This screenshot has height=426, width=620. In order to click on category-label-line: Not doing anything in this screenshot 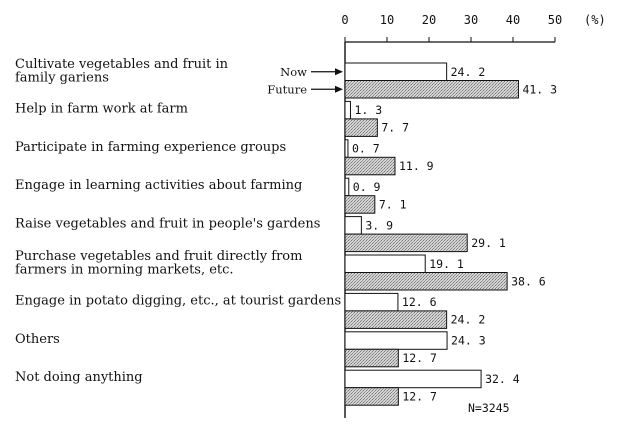, I will do `click(79, 377)`.